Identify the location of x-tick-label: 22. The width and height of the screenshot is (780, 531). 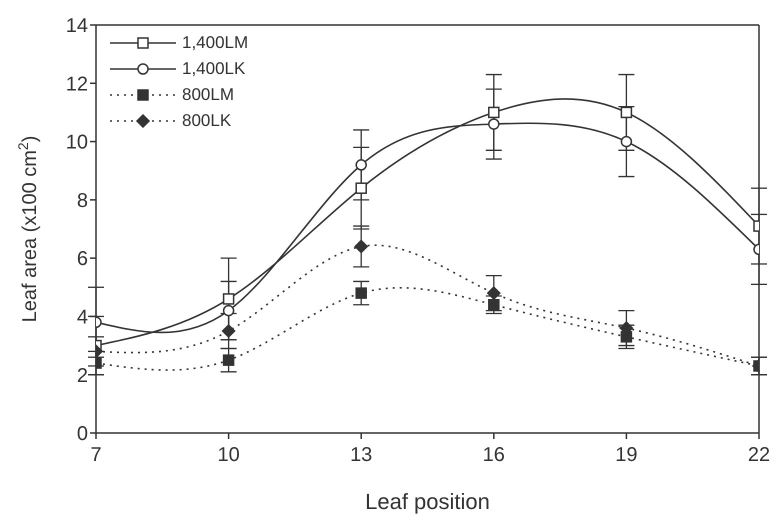
(759, 455).